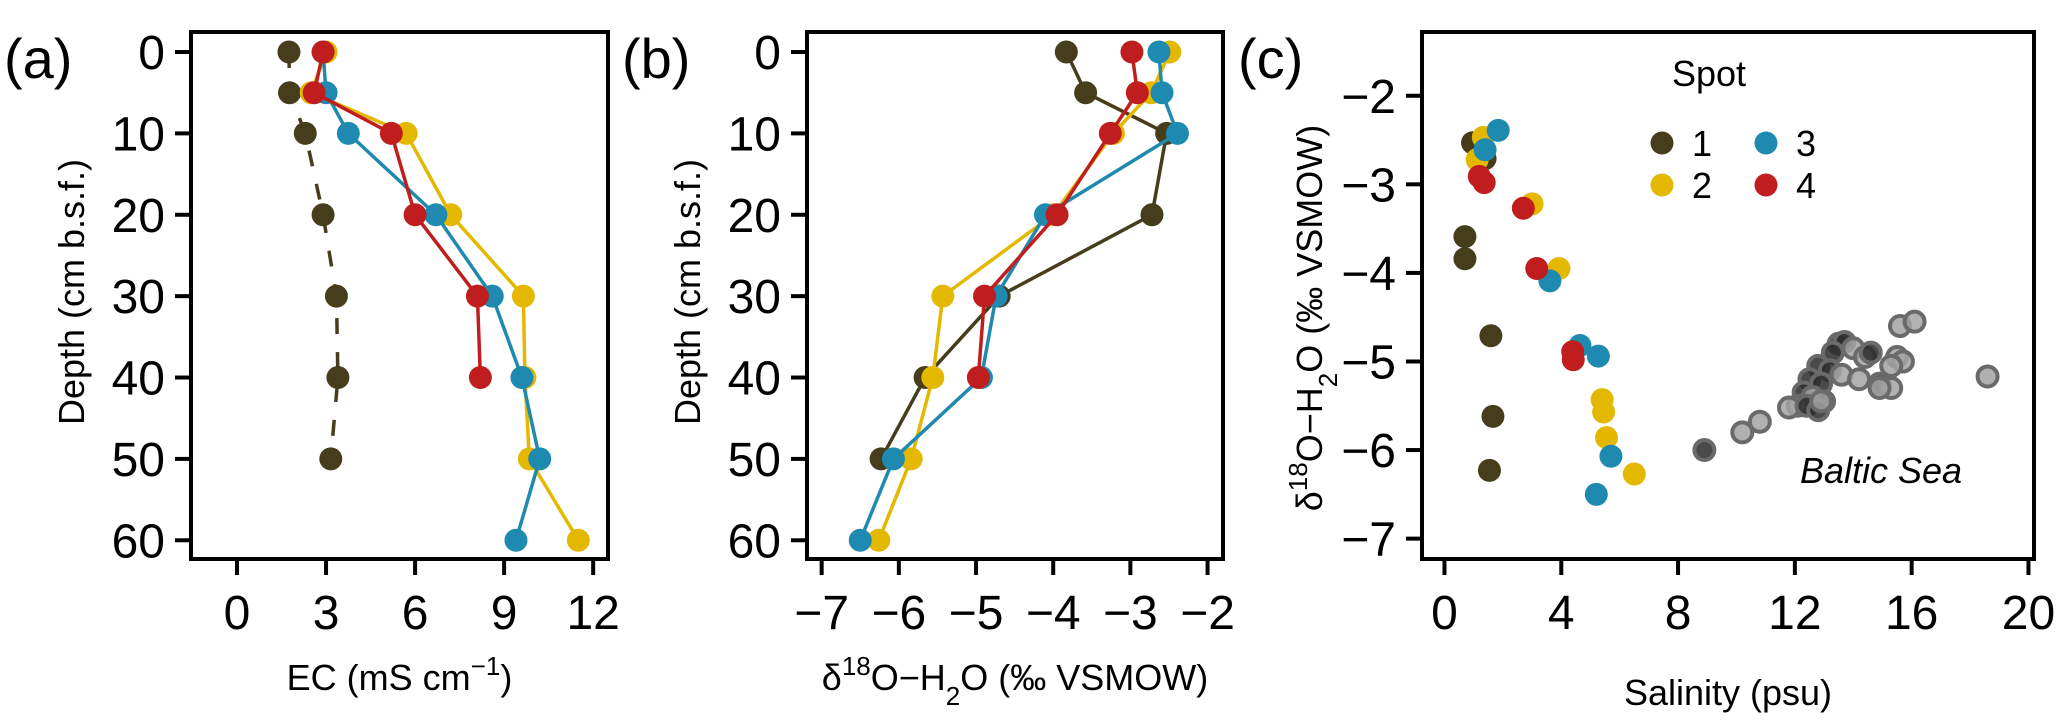 The image size is (2067, 727). What do you see at coordinates (1368, 97) in the screenshot?
I see `y-tick-label: −2` at bounding box center [1368, 97].